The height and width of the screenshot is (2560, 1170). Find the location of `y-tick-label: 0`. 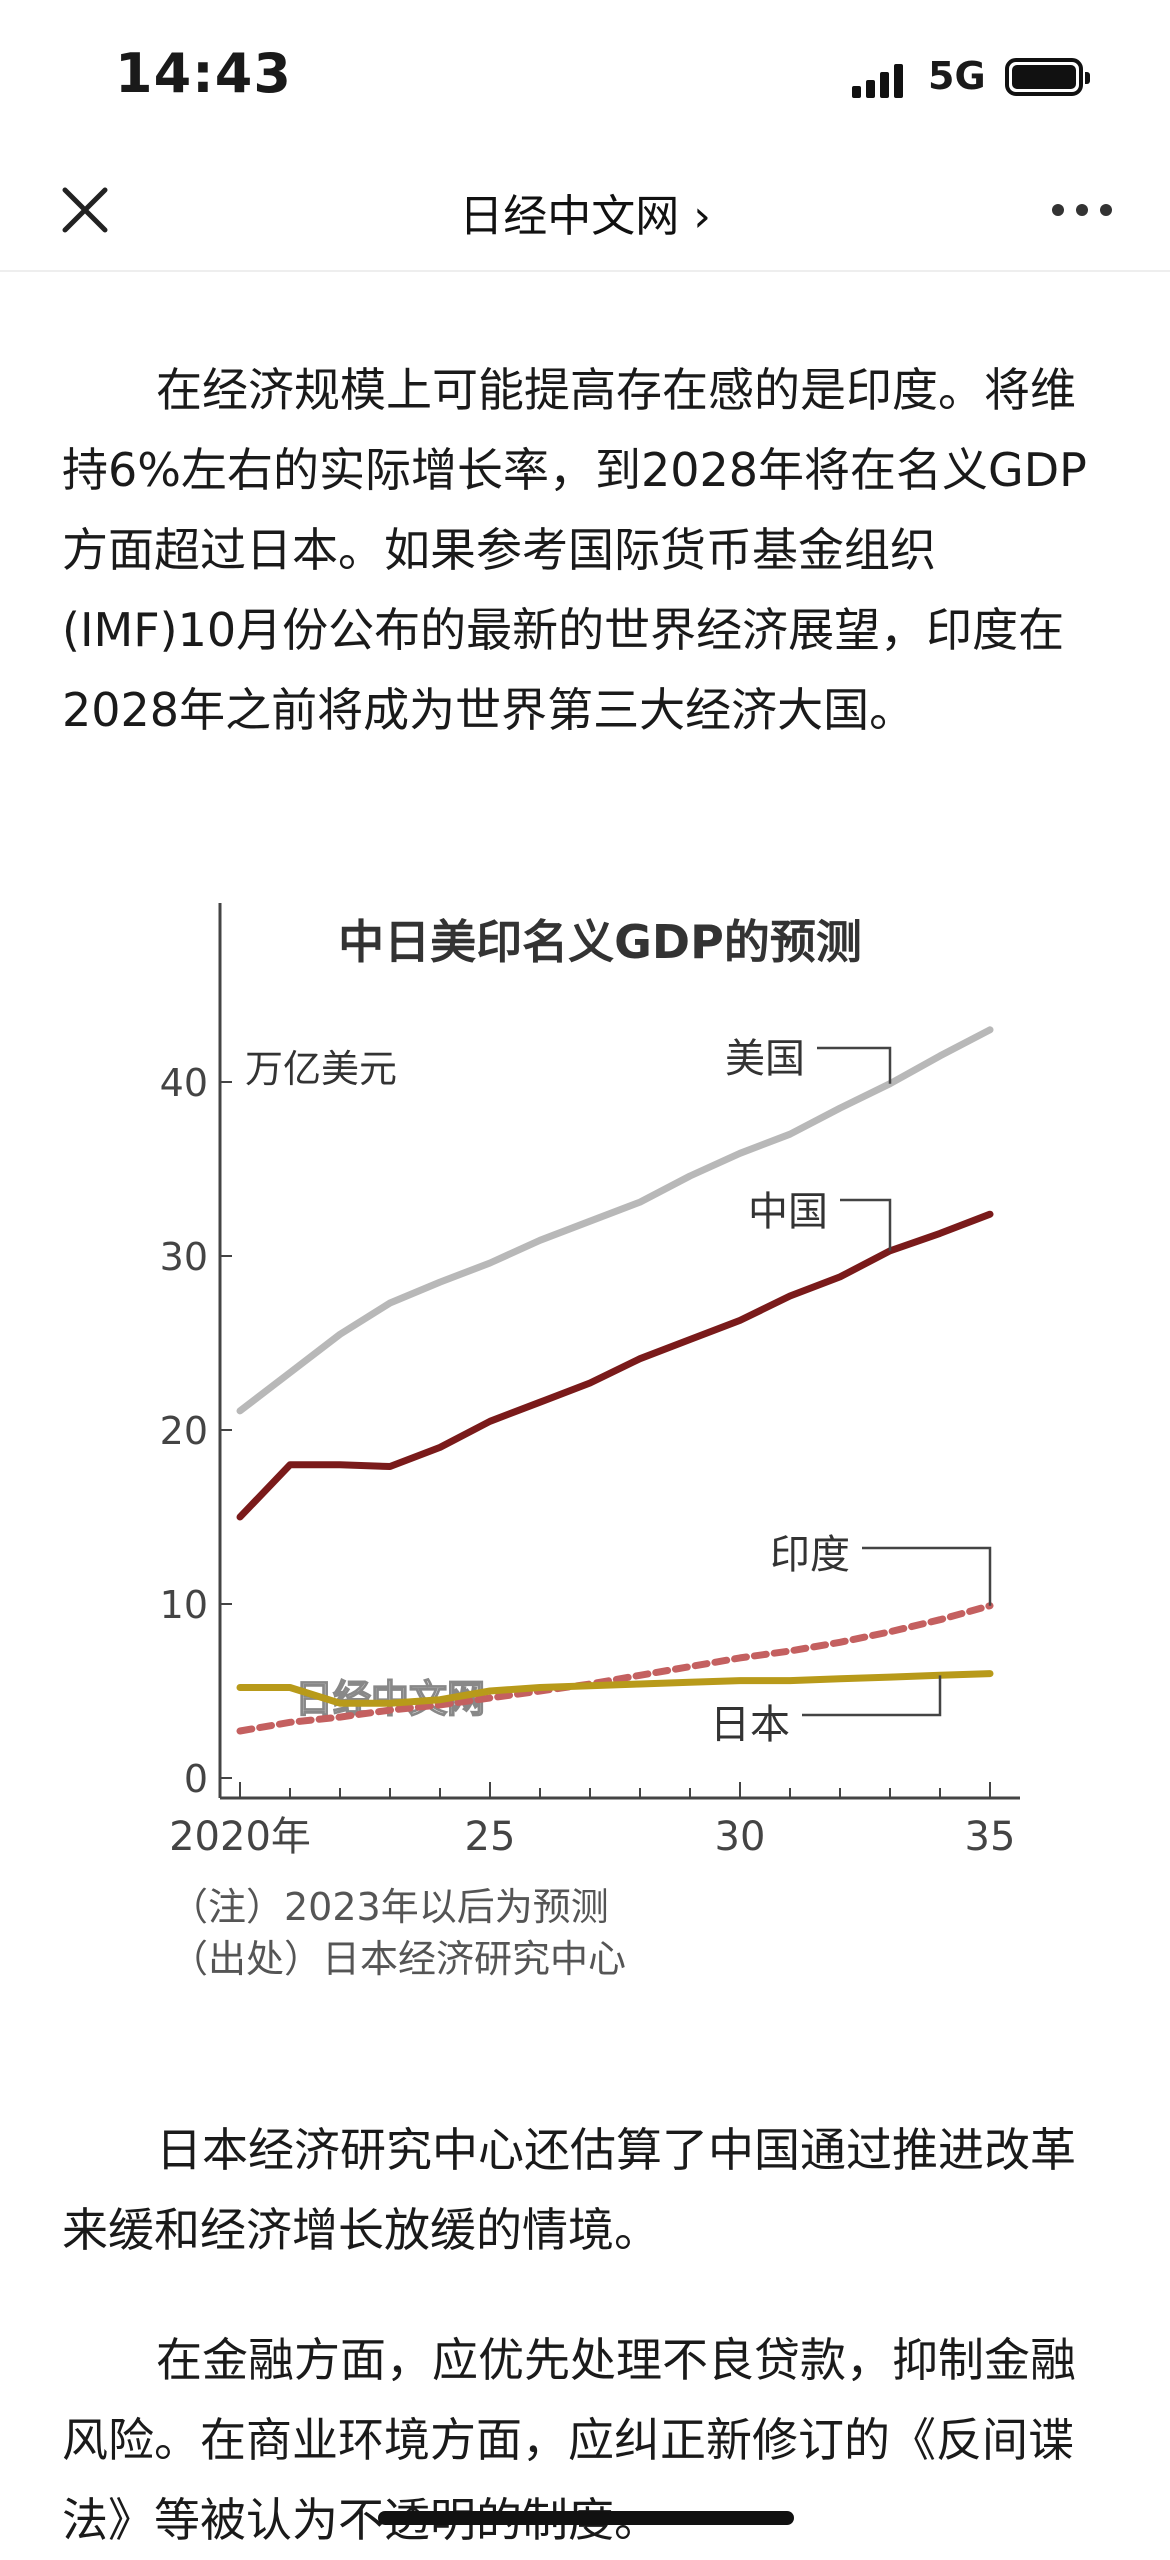

y-tick-label: 0 is located at coordinates (196, 1779).